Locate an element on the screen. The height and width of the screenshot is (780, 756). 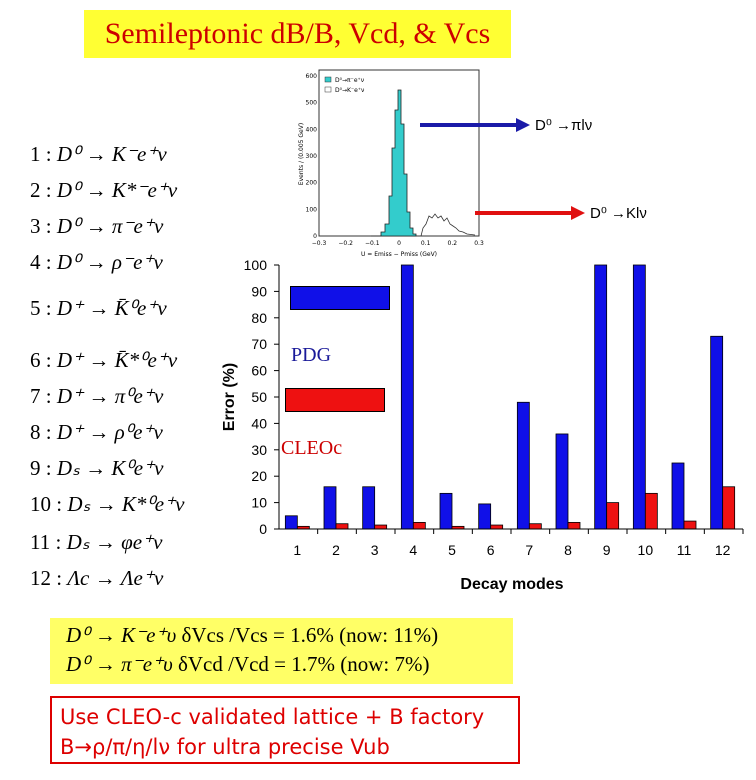
legend-cleoc-swatch is located at coordinates (335, 400).